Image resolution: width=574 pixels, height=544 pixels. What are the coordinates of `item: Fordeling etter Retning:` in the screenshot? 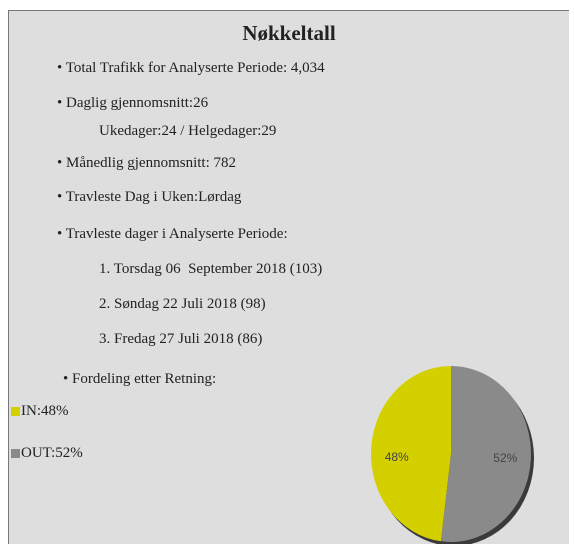 It's located at (139, 379).